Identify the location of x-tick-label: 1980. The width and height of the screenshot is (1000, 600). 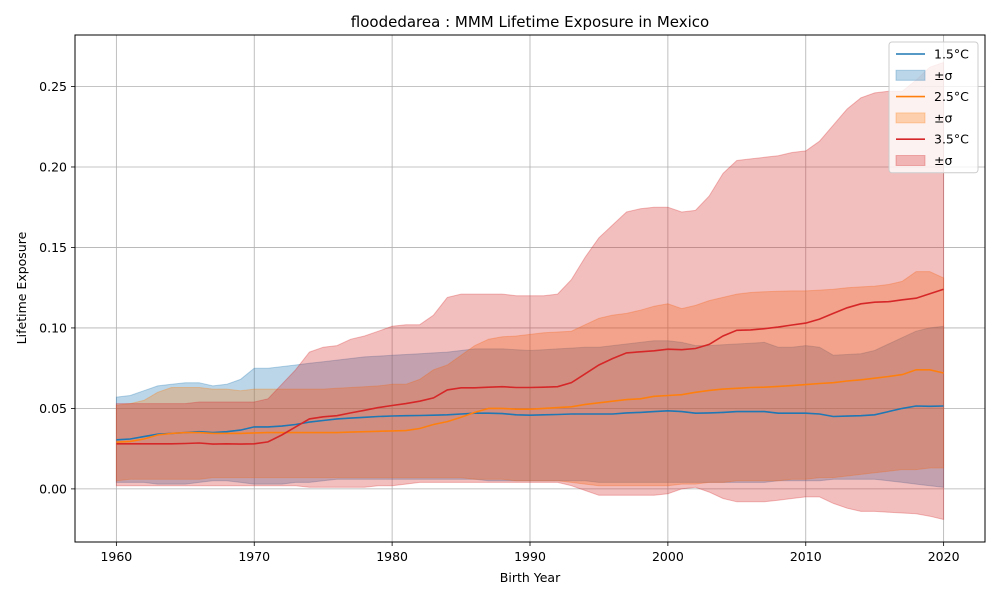
(392, 556).